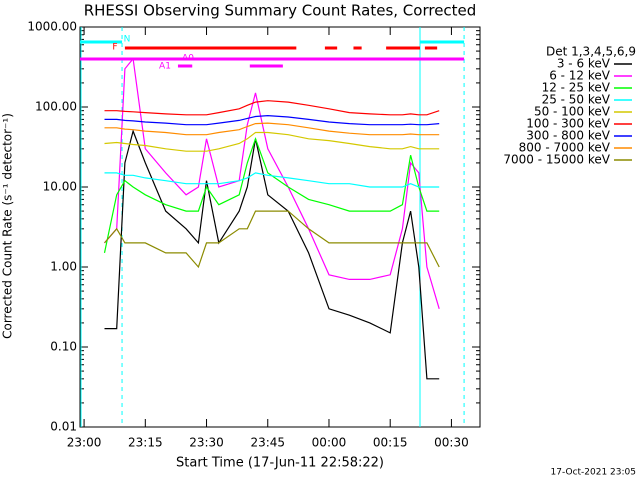 Image resolution: width=640 pixels, height=480 pixels. Describe the element at coordinates (568, 136) in the screenshot. I see `legend-label: 300 - 800 keV` at that location.